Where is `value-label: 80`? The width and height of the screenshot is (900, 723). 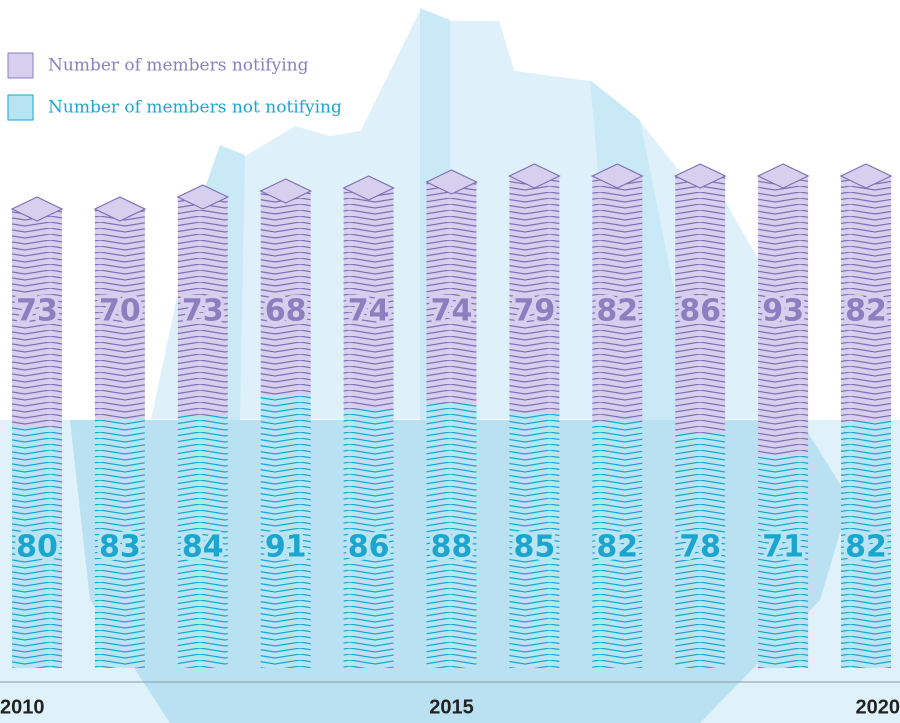 value-label: 80 is located at coordinates (37, 547).